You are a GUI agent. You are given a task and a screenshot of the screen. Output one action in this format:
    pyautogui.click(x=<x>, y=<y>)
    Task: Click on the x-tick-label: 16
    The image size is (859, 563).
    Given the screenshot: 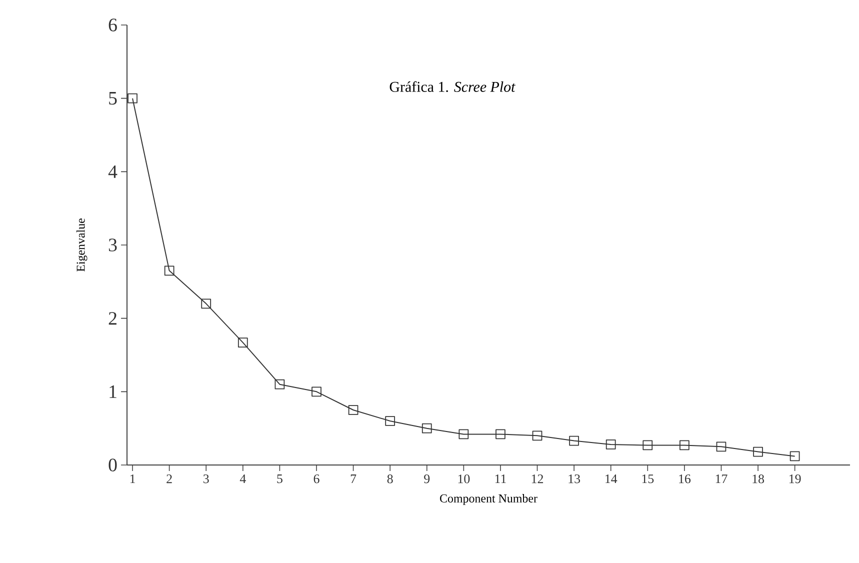 What is the action you would take?
    pyautogui.click(x=685, y=479)
    